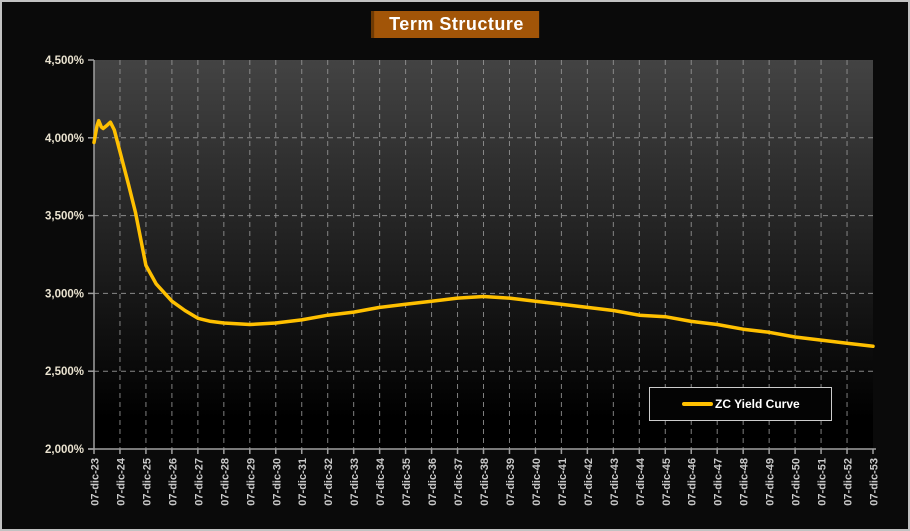 Image resolution: width=910 pixels, height=531 pixels. What do you see at coordinates (355, 482) in the screenshot?
I see `x-axis-tick-label: 07-dic-33` at bounding box center [355, 482].